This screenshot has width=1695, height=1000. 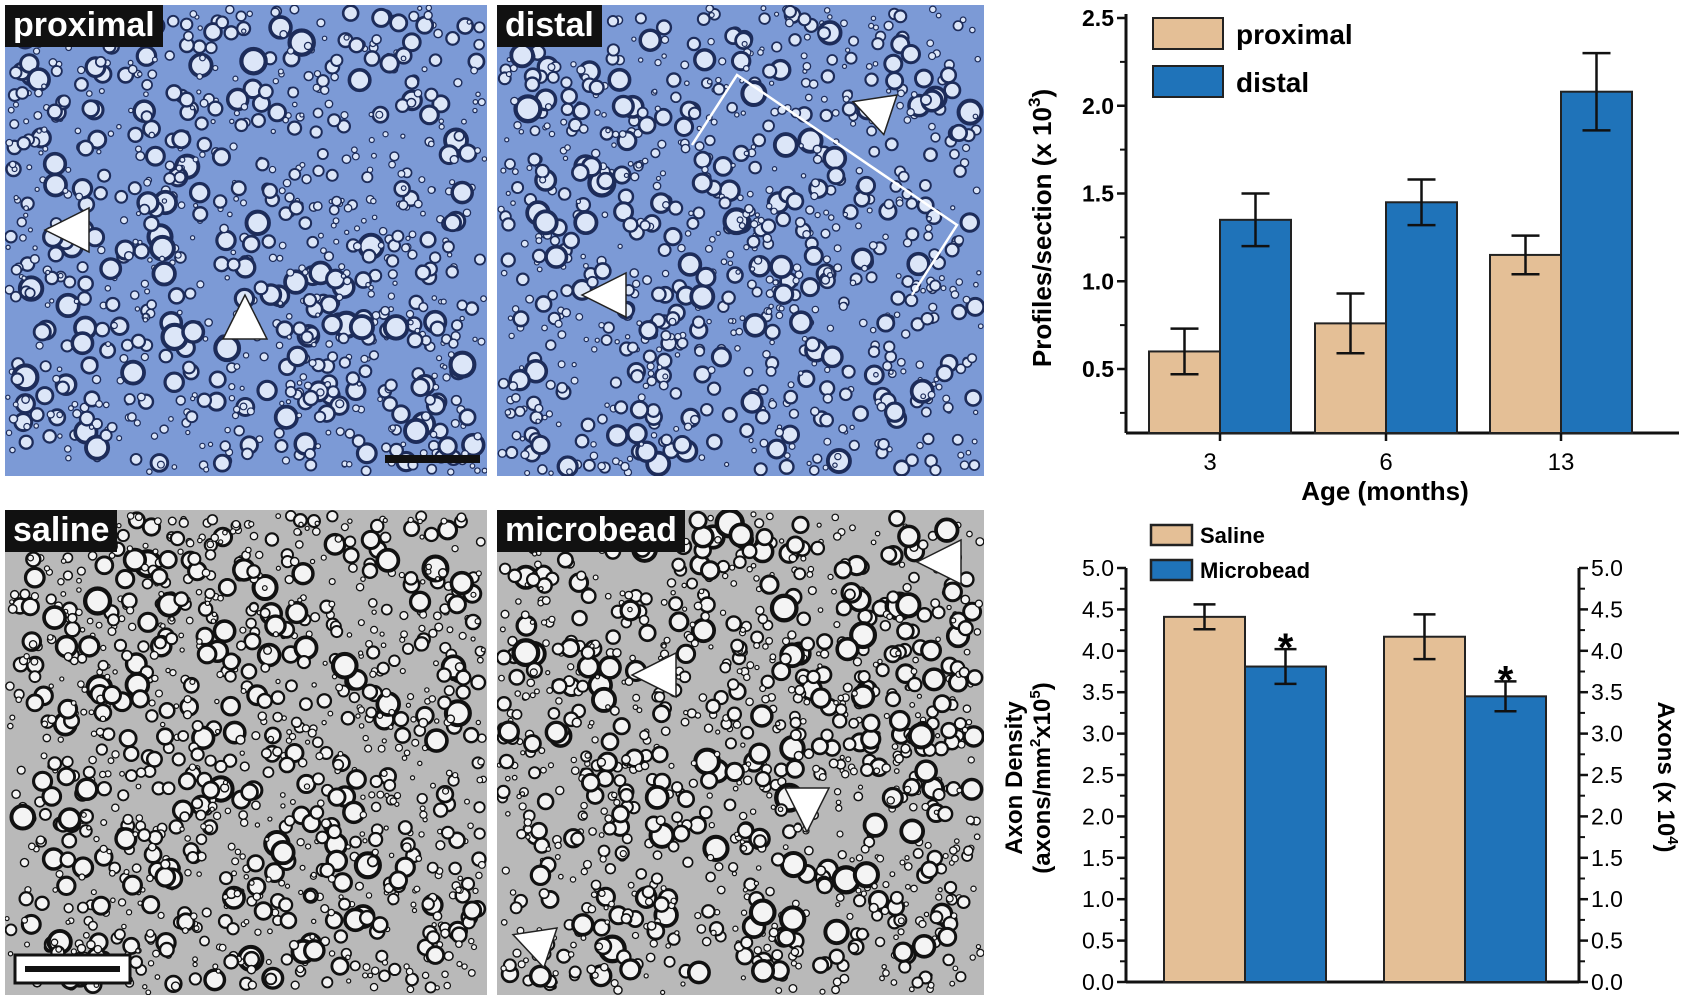 I want to click on y-tick-label: 1.5, so click(x=1098, y=194).